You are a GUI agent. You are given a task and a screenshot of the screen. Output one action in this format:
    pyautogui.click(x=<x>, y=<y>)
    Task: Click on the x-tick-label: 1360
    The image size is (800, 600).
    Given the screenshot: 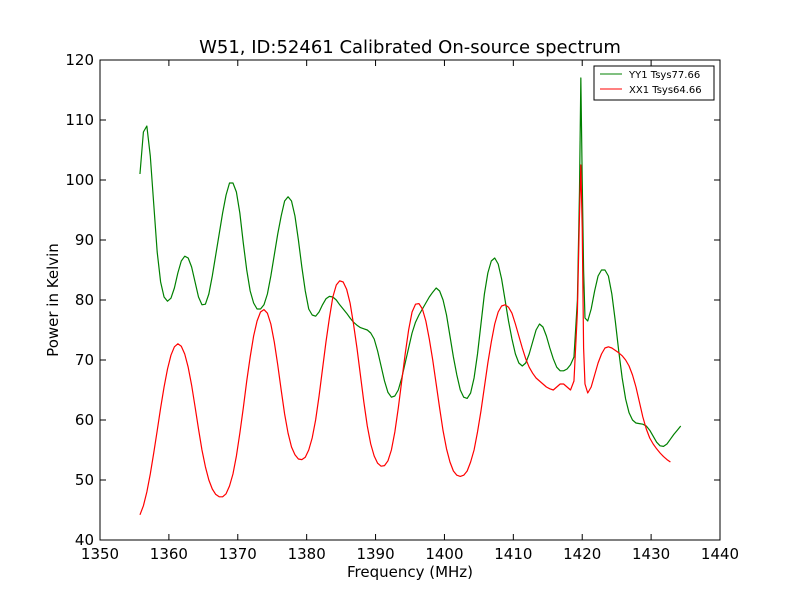 What is the action you would take?
    pyautogui.click(x=169, y=554)
    